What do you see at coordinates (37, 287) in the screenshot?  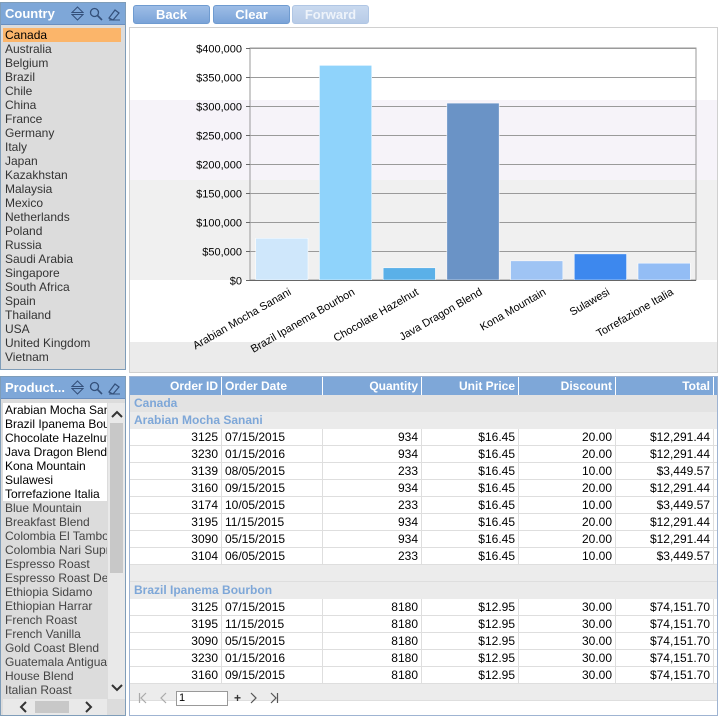 I see `country-item: South Africa` at bounding box center [37, 287].